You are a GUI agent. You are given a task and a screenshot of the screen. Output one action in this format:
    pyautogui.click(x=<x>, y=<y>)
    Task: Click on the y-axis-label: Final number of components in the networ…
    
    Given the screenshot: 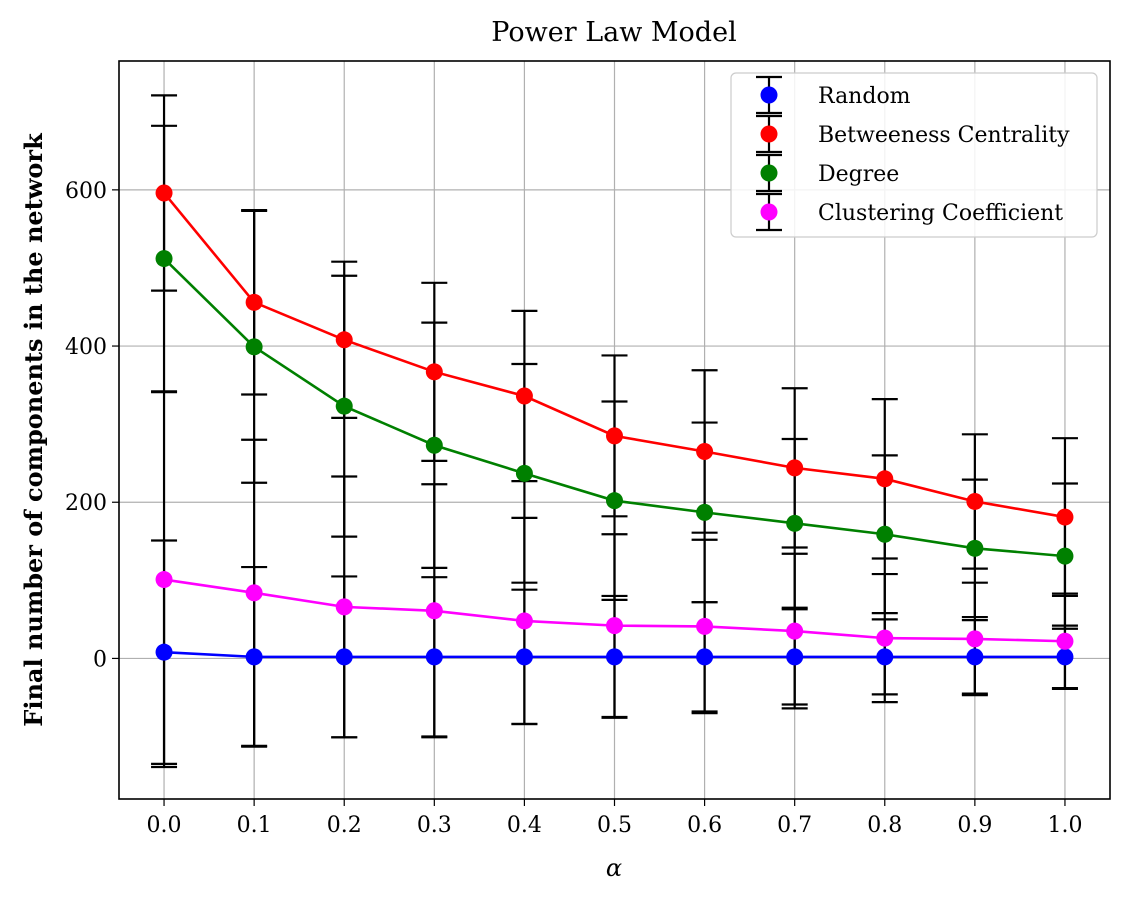 What is the action you would take?
    pyautogui.click(x=33, y=429)
    